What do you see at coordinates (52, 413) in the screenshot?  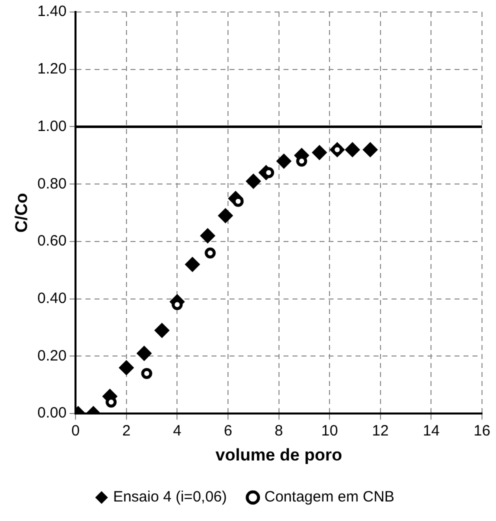 I see `y-tick-label: 0.00` at bounding box center [52, 413].